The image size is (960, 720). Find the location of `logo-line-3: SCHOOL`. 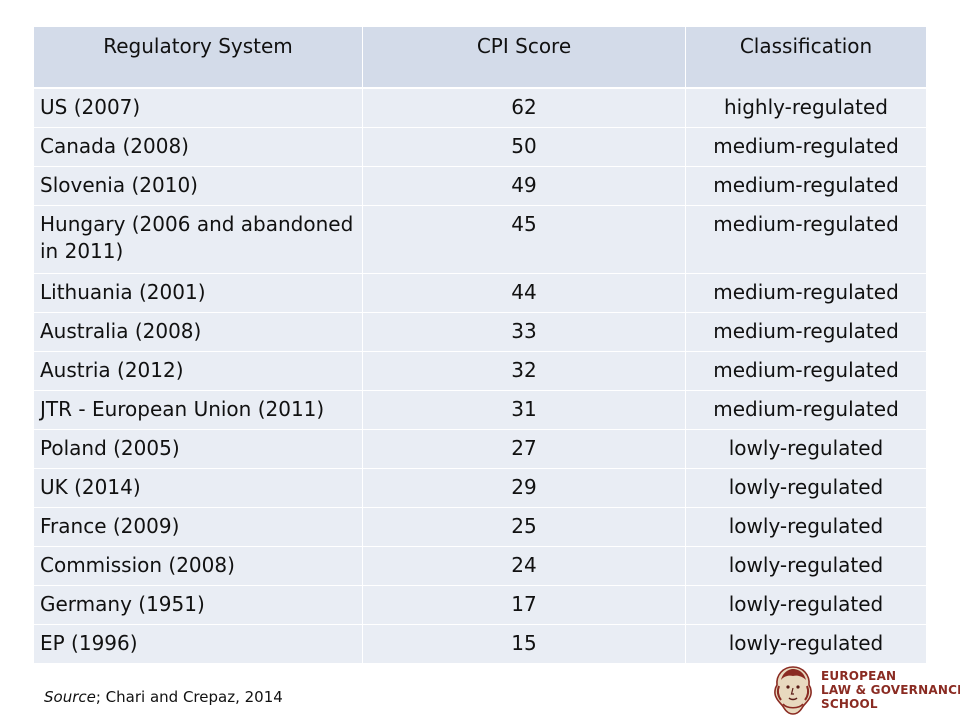

logo-line-3: SCHOOL is located at coordinates (849, 704).